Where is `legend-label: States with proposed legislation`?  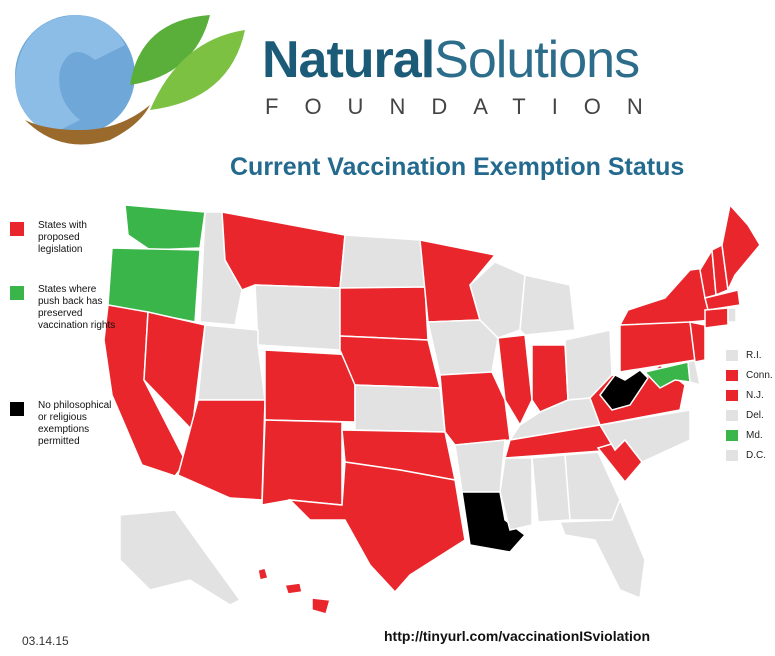
legend-label: States with proposed legislation is located at coordinates (62, 237).